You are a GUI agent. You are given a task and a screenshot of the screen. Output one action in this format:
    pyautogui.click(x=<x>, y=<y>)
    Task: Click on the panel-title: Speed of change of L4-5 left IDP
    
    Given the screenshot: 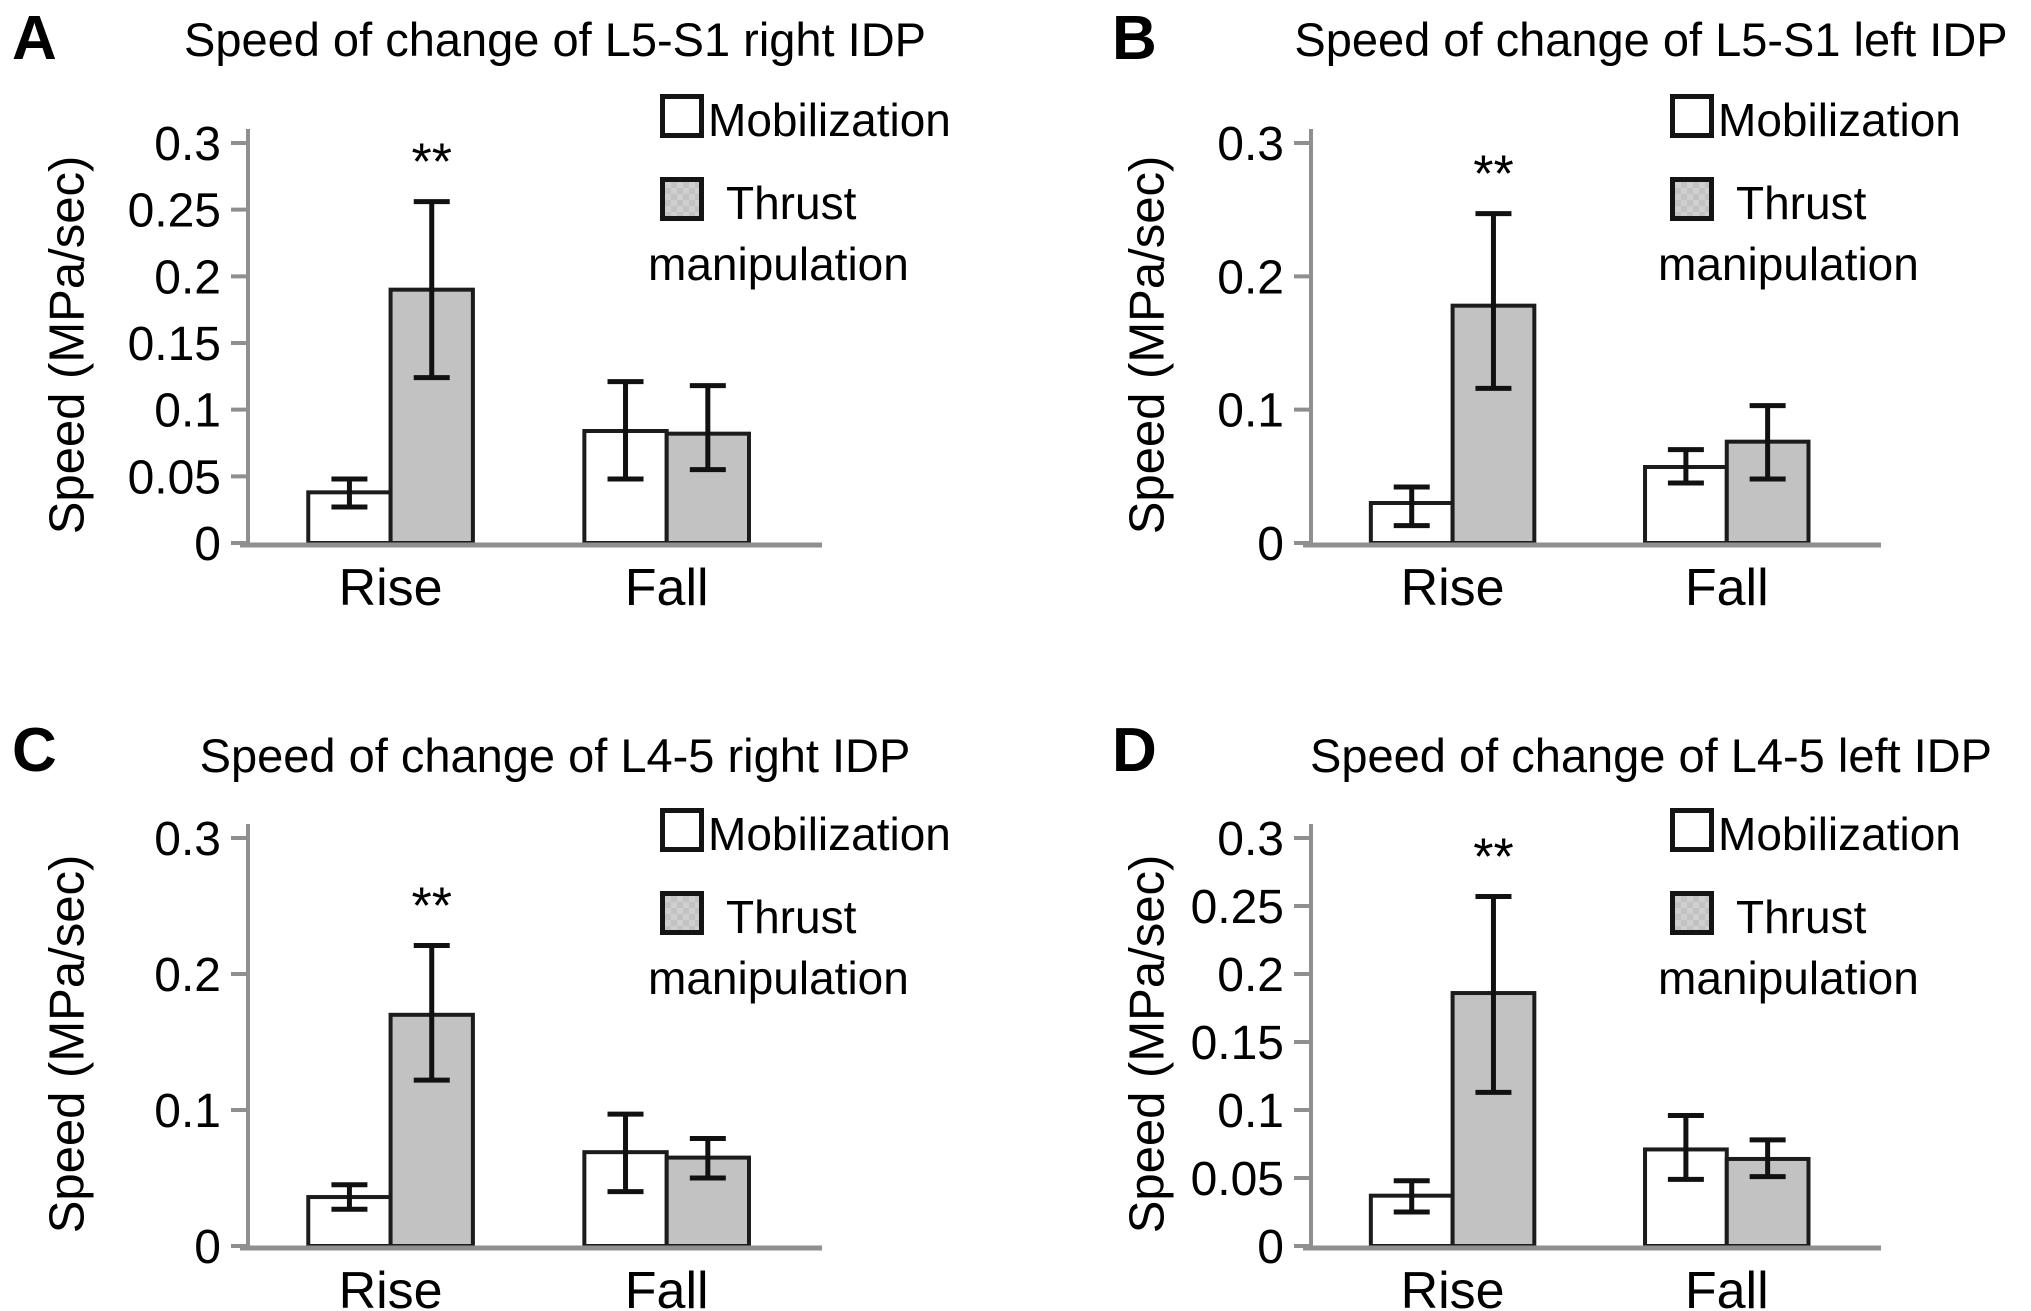 What is the action you would take?
    pyautogui.click(x=1651, y=755)
    